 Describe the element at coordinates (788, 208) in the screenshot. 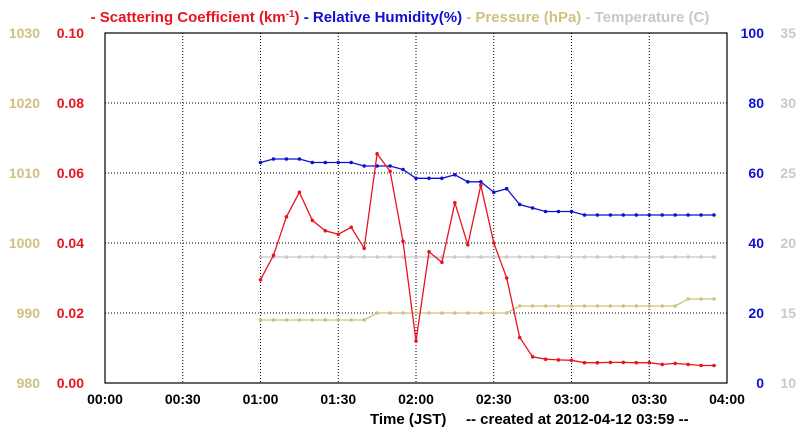

I see `temperature-axis: 10 15 20 25 30 35` at that location.